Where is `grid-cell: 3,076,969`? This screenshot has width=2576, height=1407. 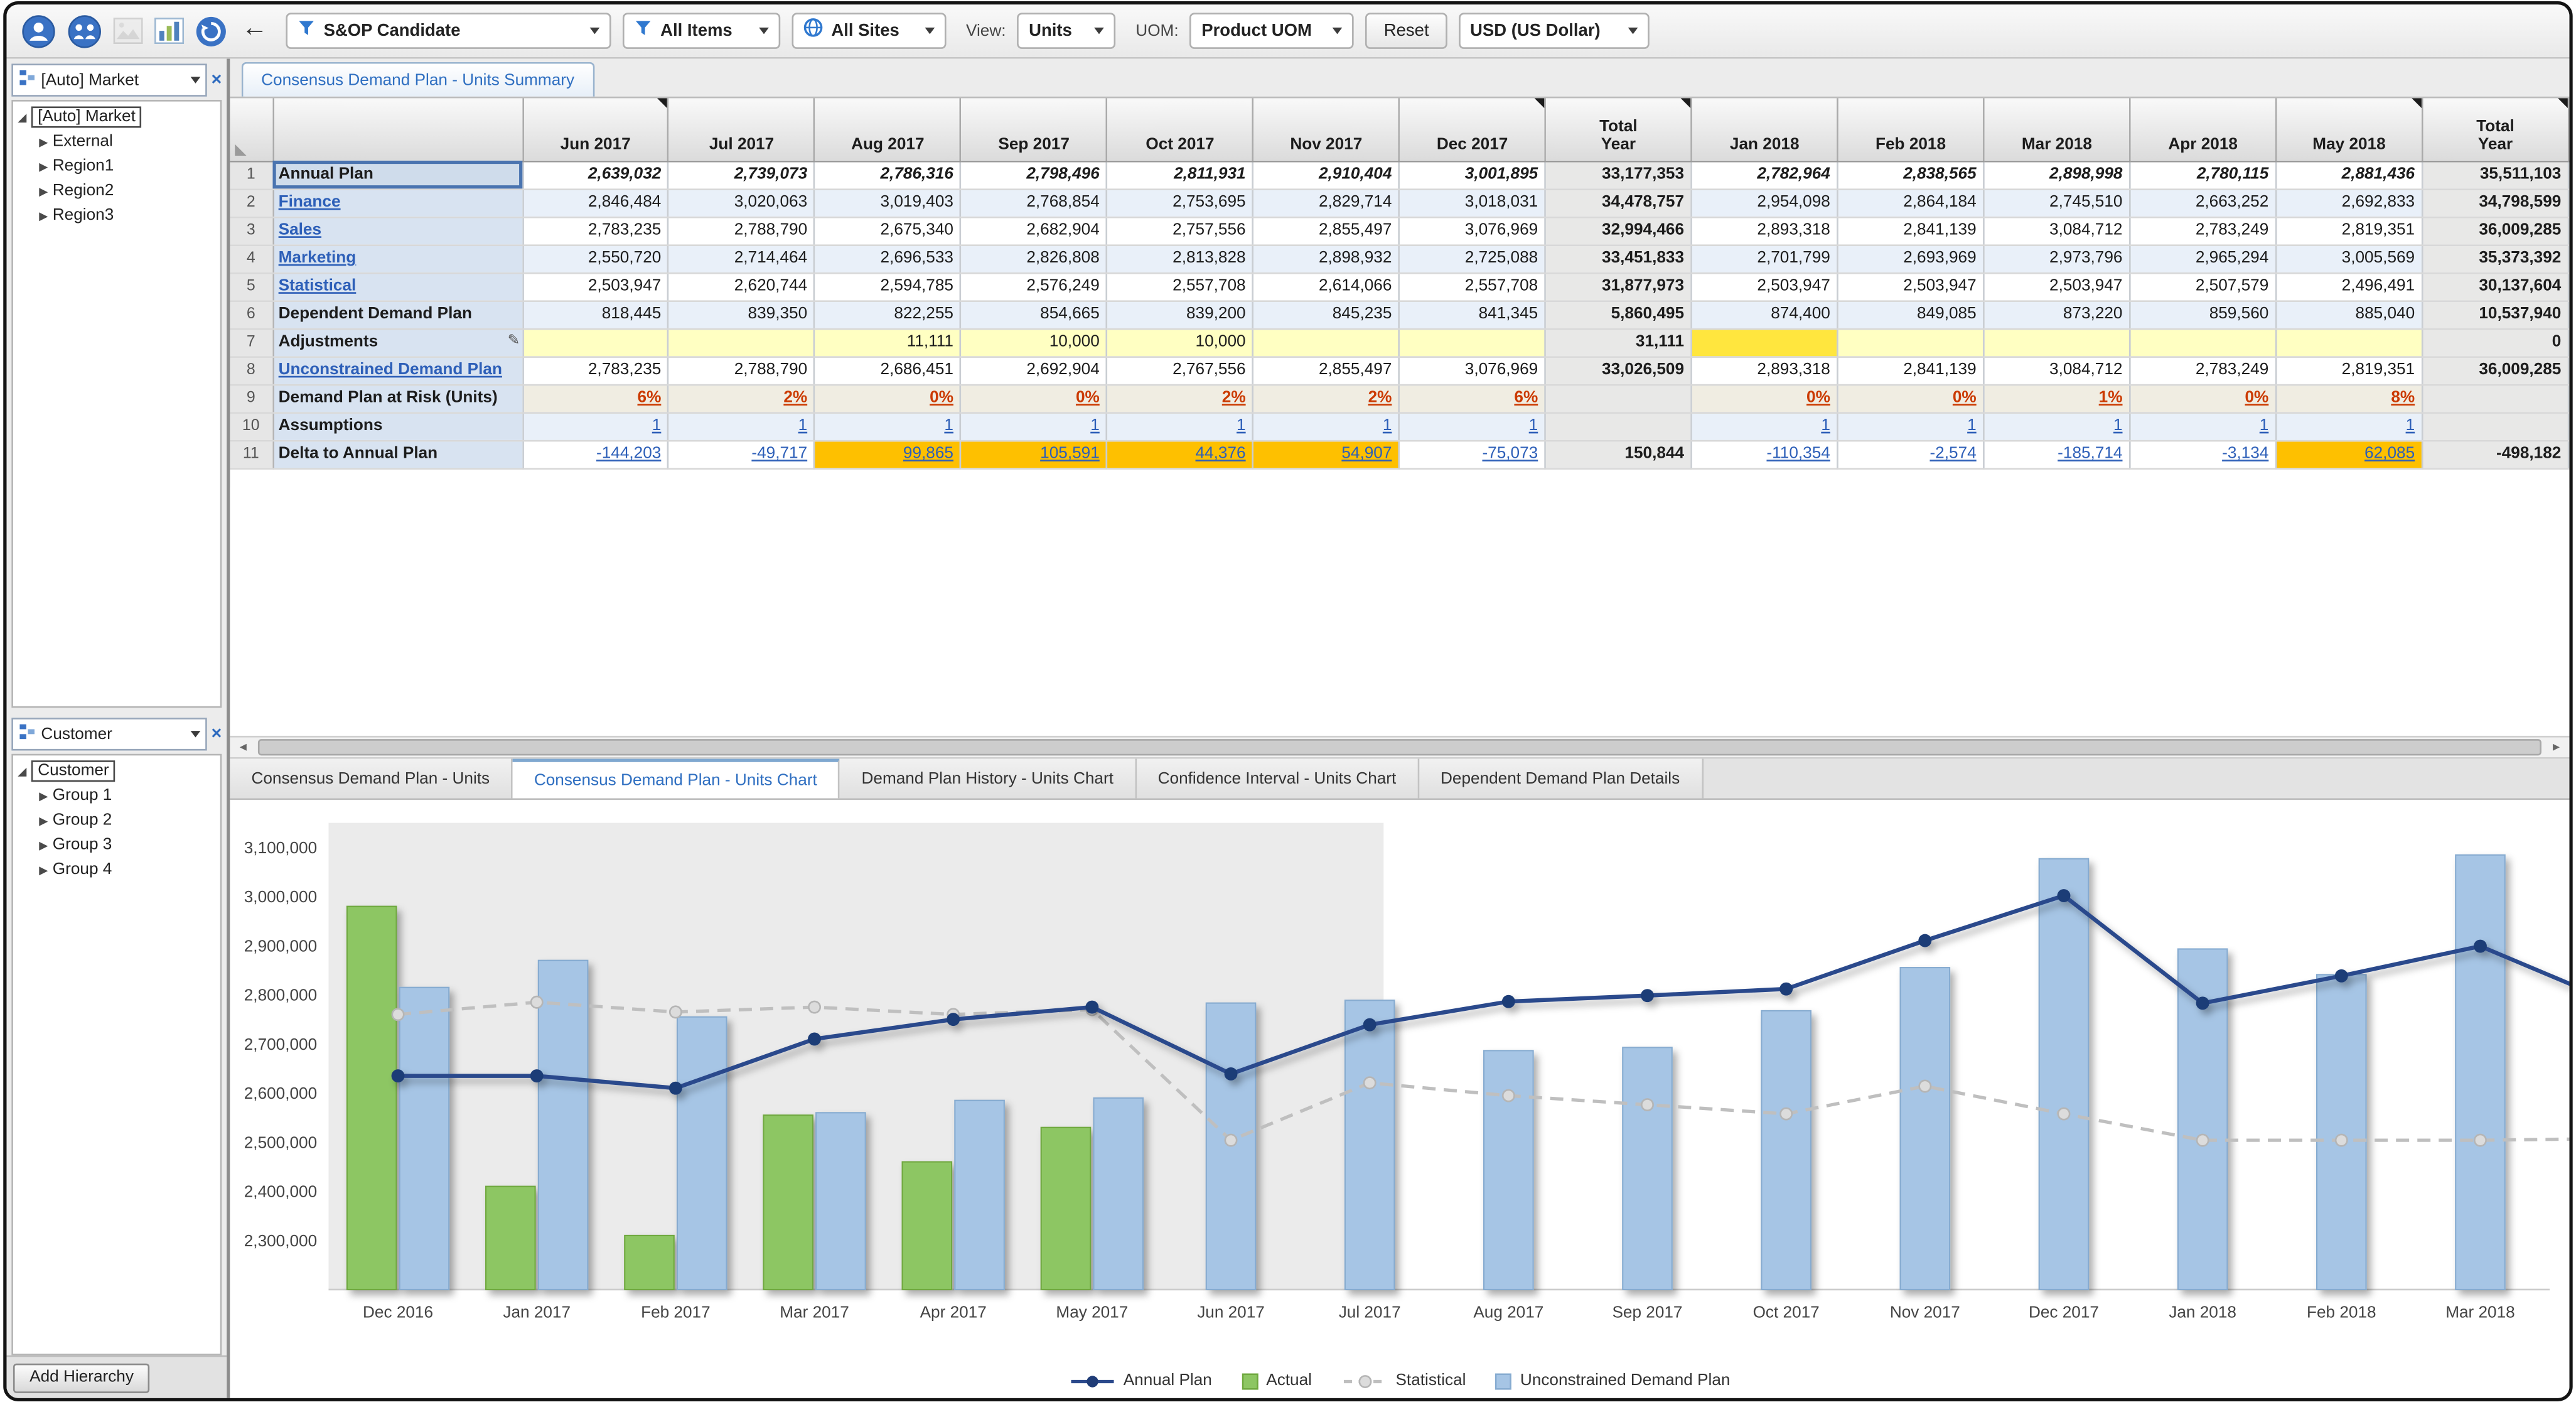 grid-cell: 3,076,969 is located at coordinates (1473, 371).